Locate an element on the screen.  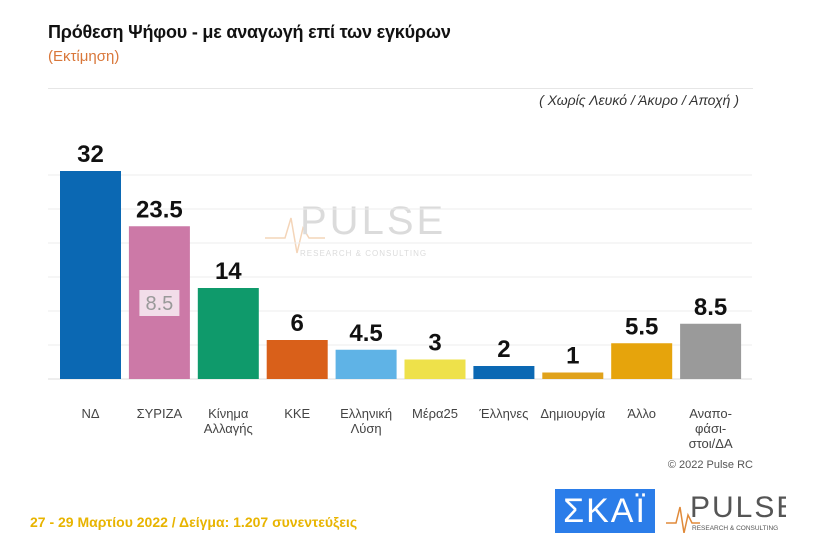
category-label: ΣΥΡΙΖΑ is located at coordinates (160, 413).